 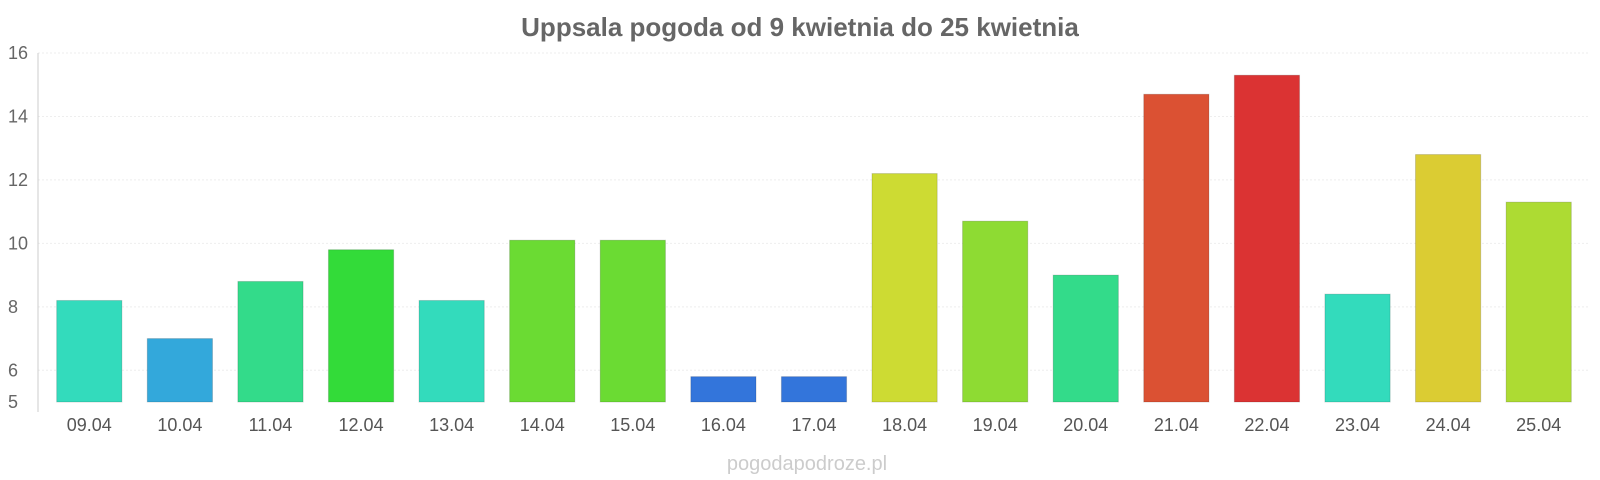 What do you see at coordinates (1357, 425) in the screenshot?
I see `x-tick-label: 23.04` at bounding box center [1357, 425].